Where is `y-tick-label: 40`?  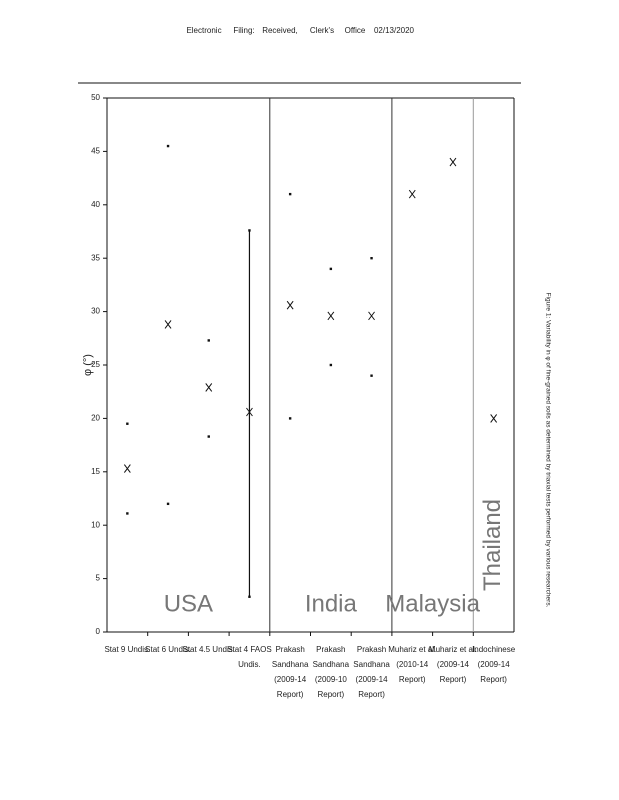
y-tick-label: 40 is located at coordinates (95, 204).